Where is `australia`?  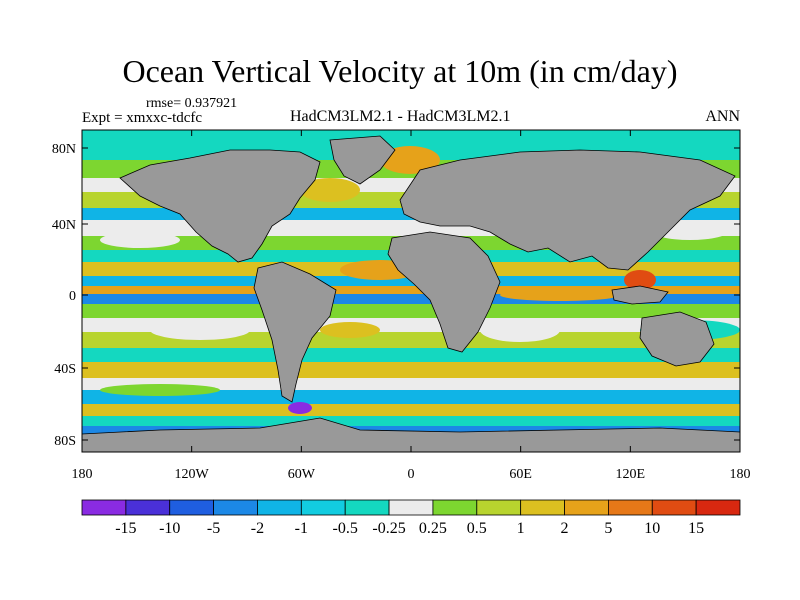 australia is located at coordinates (677, 339).